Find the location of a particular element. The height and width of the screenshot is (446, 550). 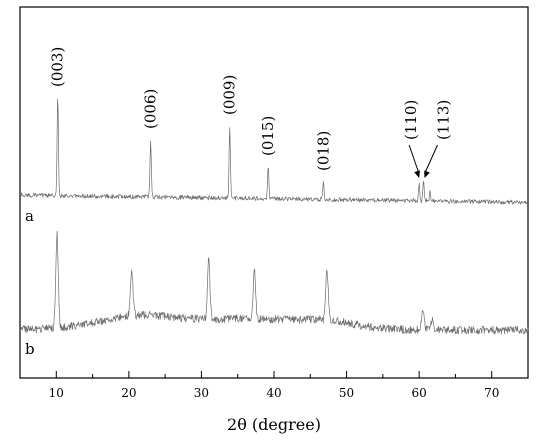

peak-label: (113) is located at coordinates (443, 120).